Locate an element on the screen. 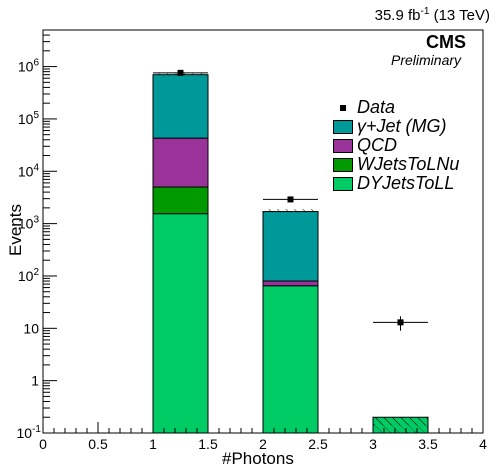 The height and width of the screenshot is (471, 498). y-tick-label: 10⁶ is located at coordinates (29, 66).